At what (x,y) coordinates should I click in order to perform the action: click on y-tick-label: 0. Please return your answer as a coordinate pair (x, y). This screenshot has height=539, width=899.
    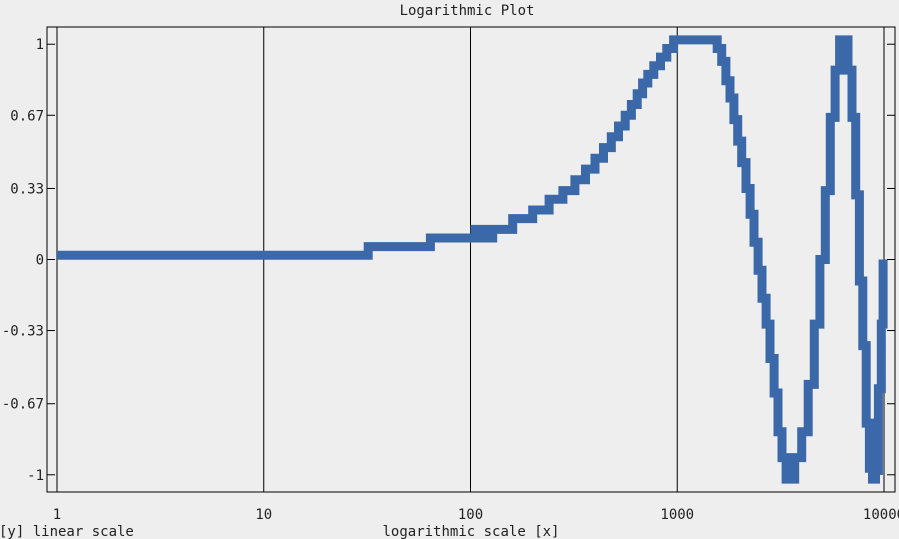
    Looking at the image, I should click on (40, 261).